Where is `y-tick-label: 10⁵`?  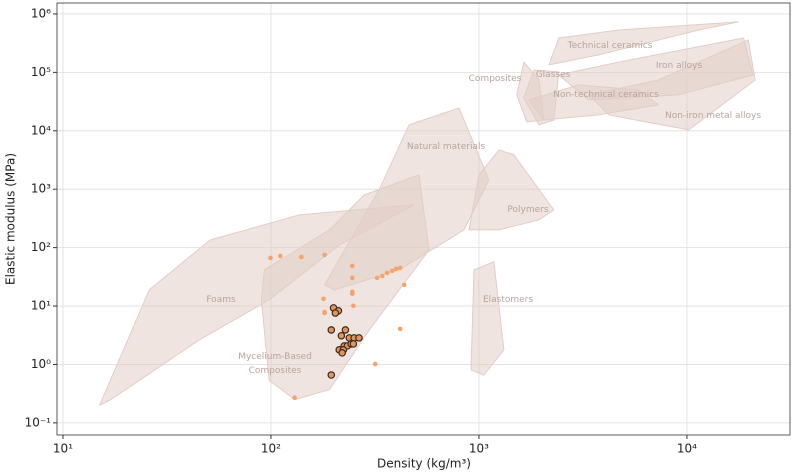 y-tick-label: 10⁵ is located at coordinates (41, 72).